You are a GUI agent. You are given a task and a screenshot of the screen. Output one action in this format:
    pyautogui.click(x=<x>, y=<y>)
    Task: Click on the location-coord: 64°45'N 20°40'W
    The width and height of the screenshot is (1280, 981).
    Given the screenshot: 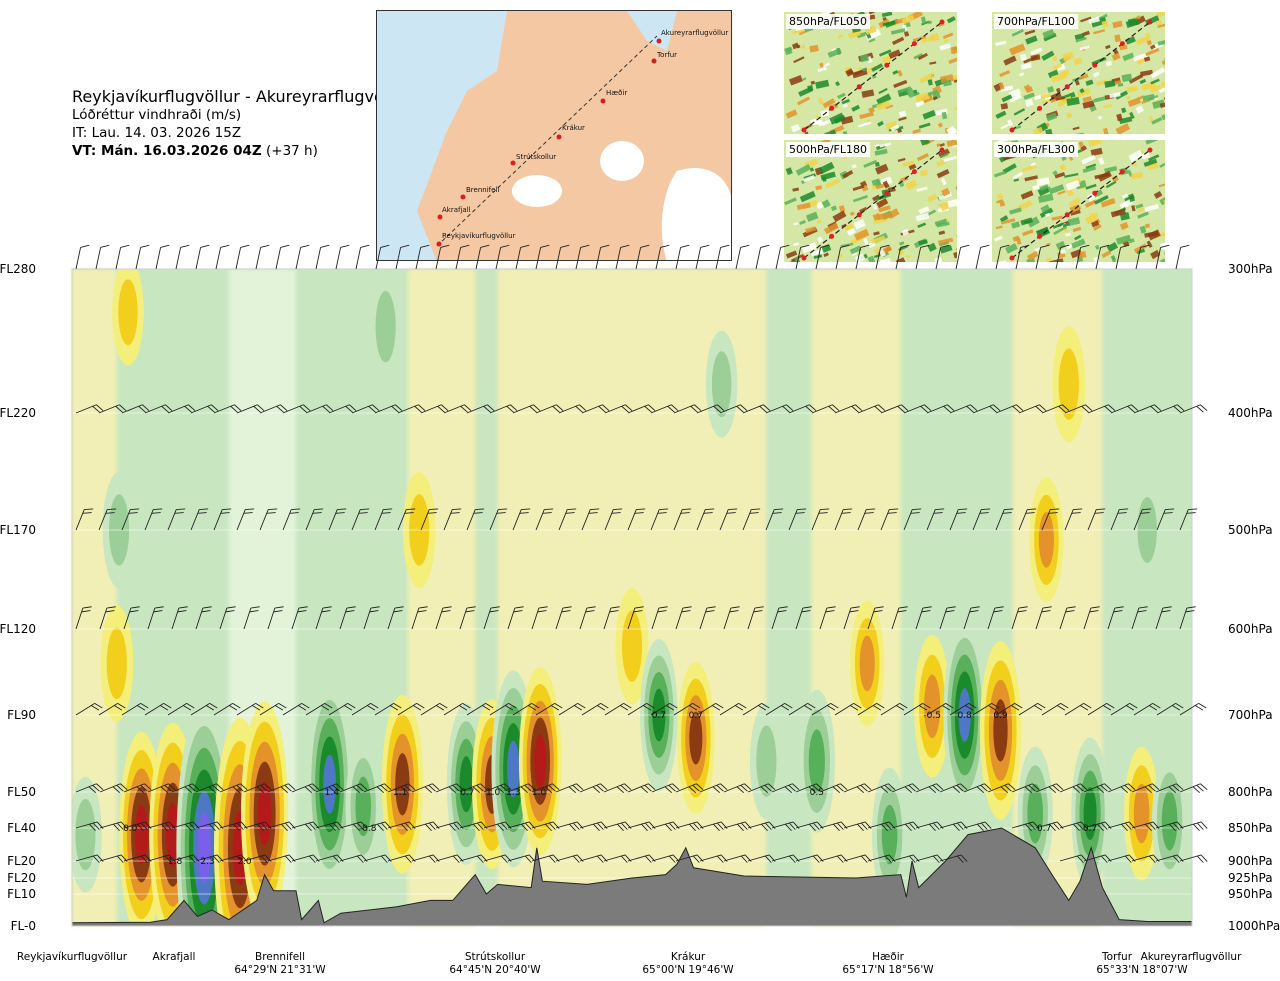 What is the action you would take?
    pyautogui.click(x=495, y=970)
    